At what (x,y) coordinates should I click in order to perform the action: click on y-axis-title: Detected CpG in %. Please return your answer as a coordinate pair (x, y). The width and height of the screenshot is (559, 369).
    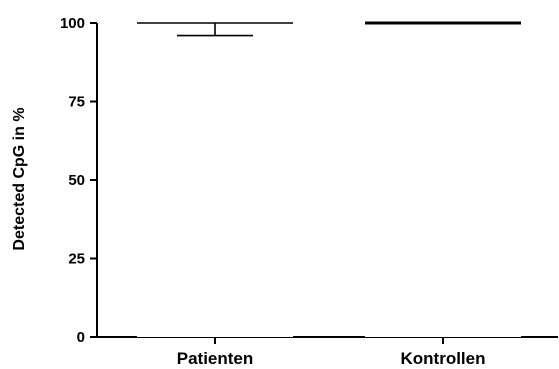
    Looking at the image, I should click on (19, 178).